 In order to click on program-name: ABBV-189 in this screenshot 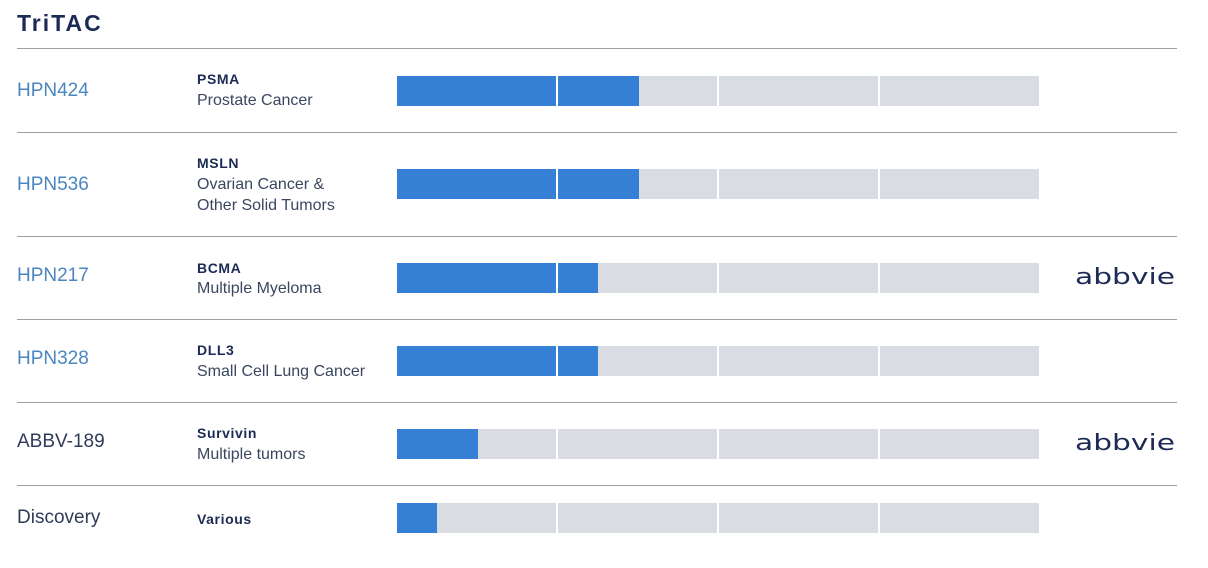, I will do `click(61, 441)`.